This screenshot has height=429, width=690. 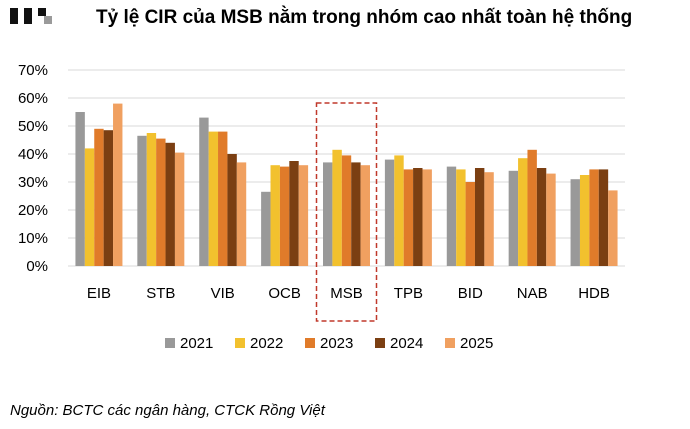 I want to click on bar-vib-2023, so click(x=223, y=198).